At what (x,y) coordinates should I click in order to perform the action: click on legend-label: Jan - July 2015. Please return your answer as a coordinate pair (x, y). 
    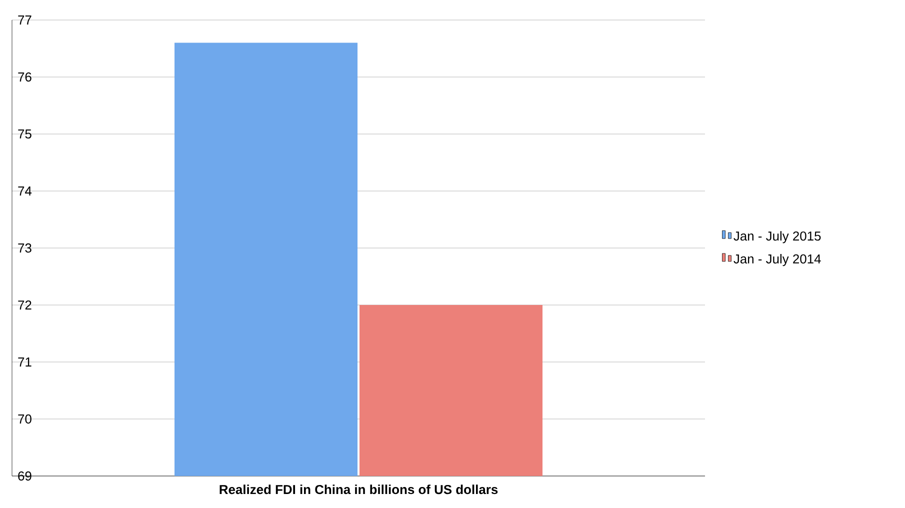
    Looking at the image, I should click on (777, 237).